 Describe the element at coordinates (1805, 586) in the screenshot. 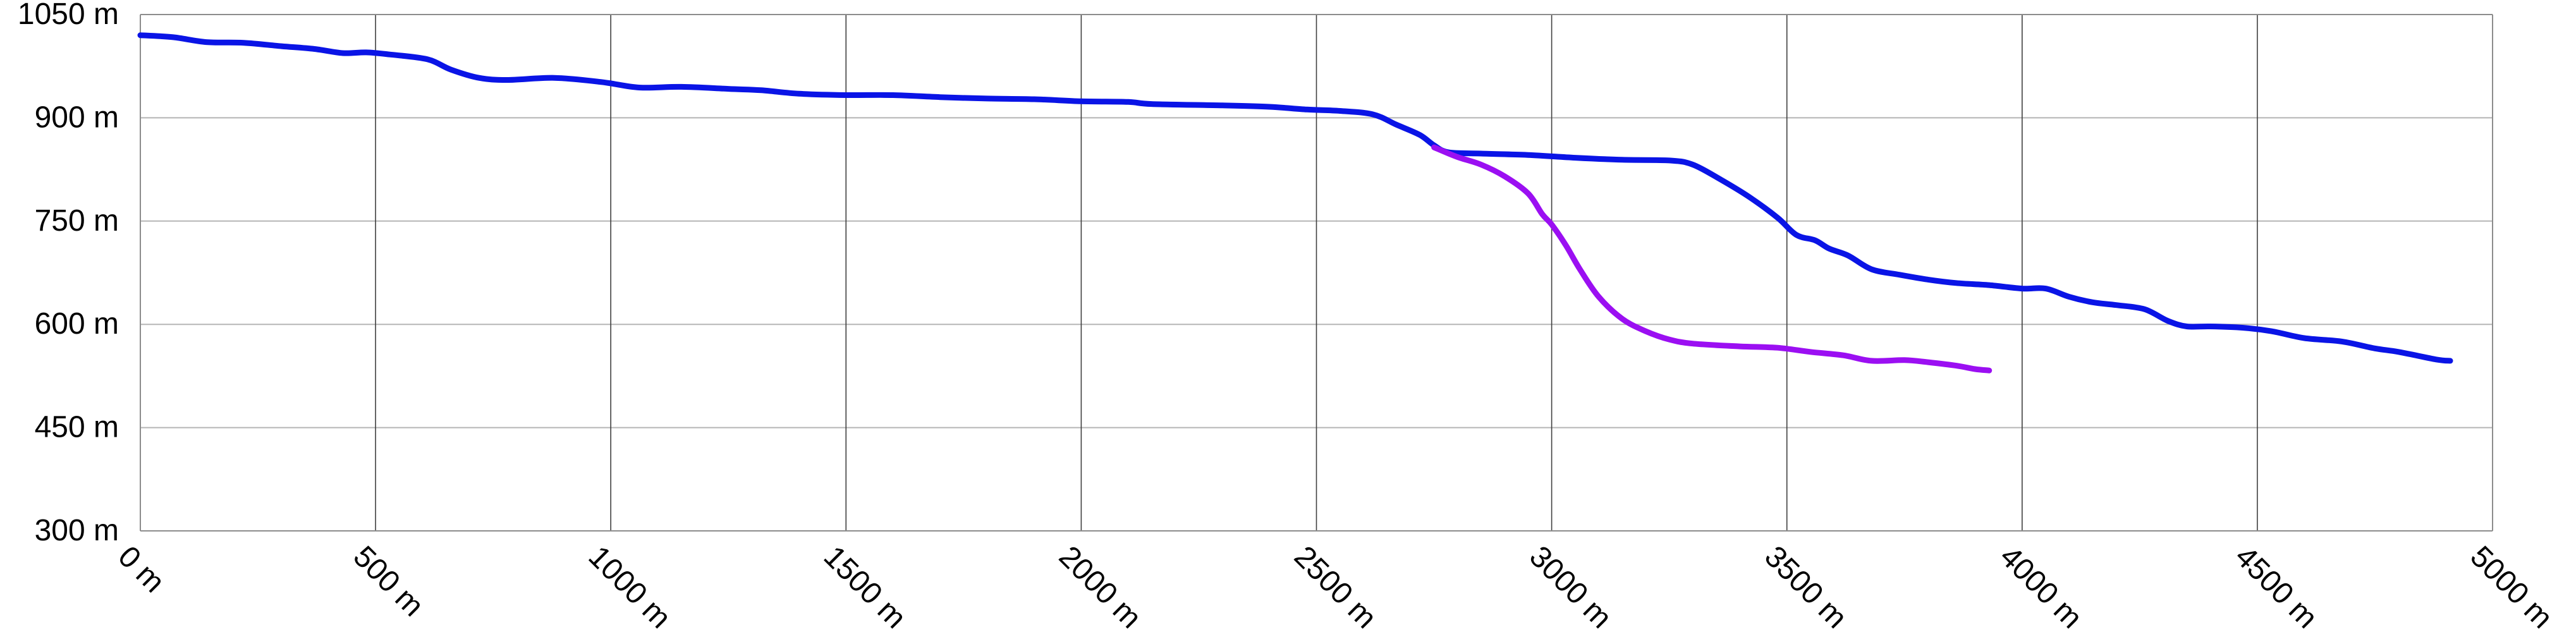

I see `x-tick-label-7: 3500 m` at that location.